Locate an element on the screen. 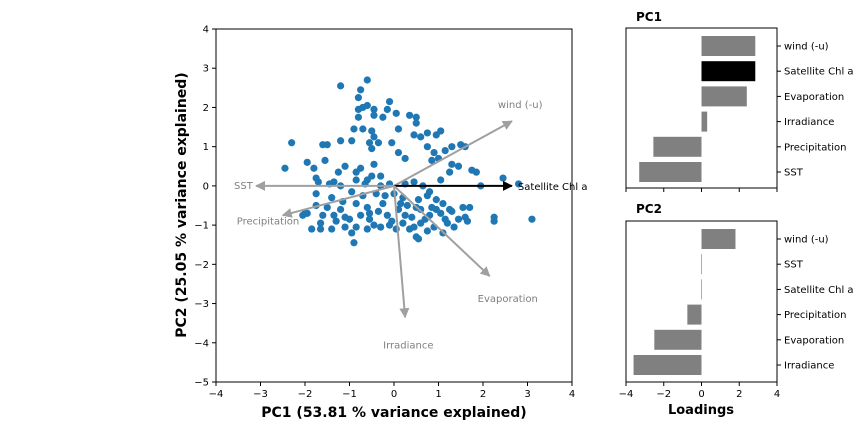 The width and height of the screenshot is (864, 436). pc2-x-ticks: −4 −2 0 2 4 is located at coordinates (699, 391).